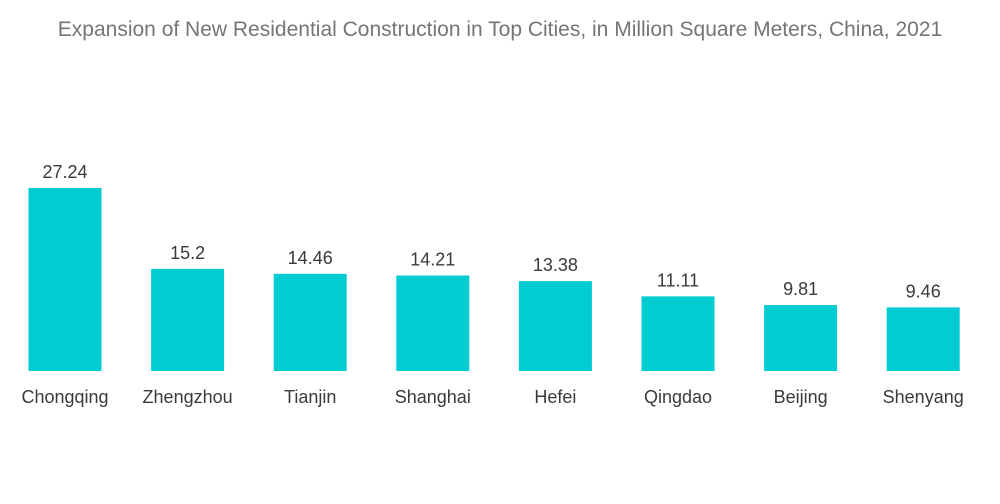 The image size is (1000, 504). Describe the element at coordinates (555, 397) in the screenshot. I see `category-label-hefei: Hefei` at that location.